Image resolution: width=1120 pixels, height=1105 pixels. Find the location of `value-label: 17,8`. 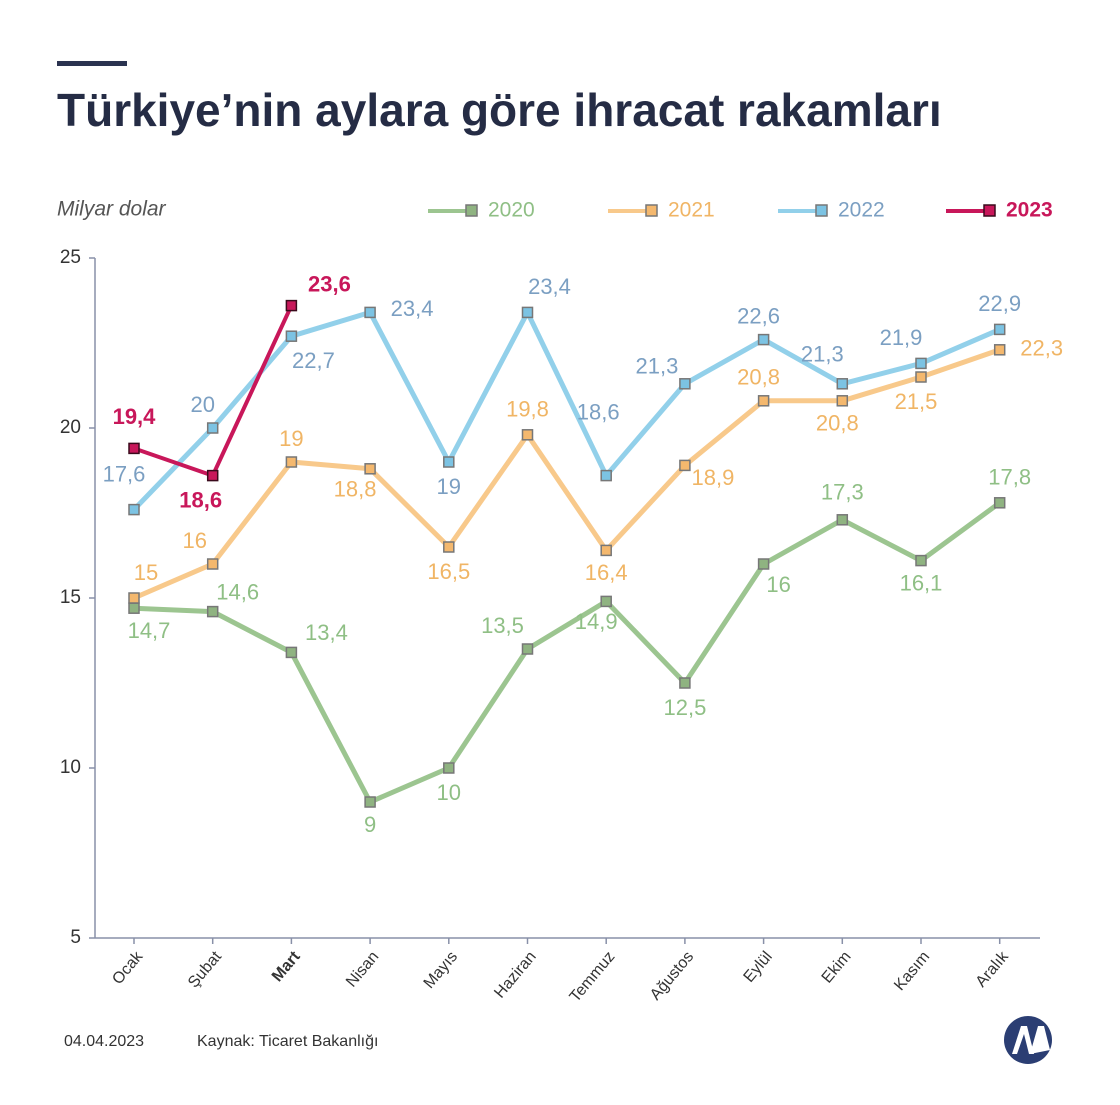

value-label: 17,8 is located at coordinates (1009, 477).